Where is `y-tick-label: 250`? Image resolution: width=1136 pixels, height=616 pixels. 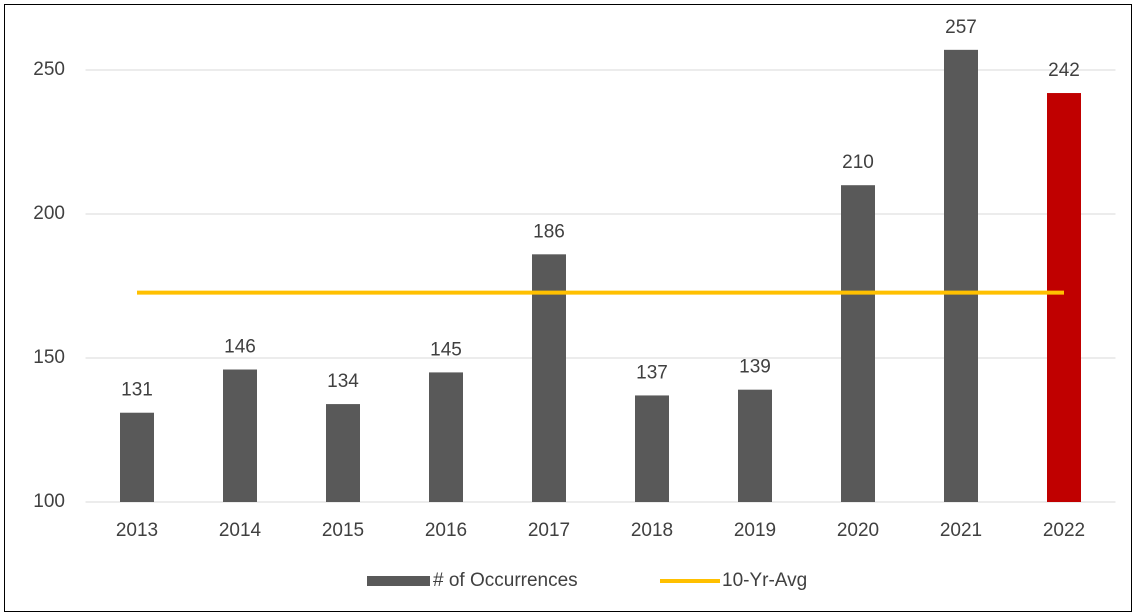 y-tick-label: 250 is located at coordinates (49, 69).